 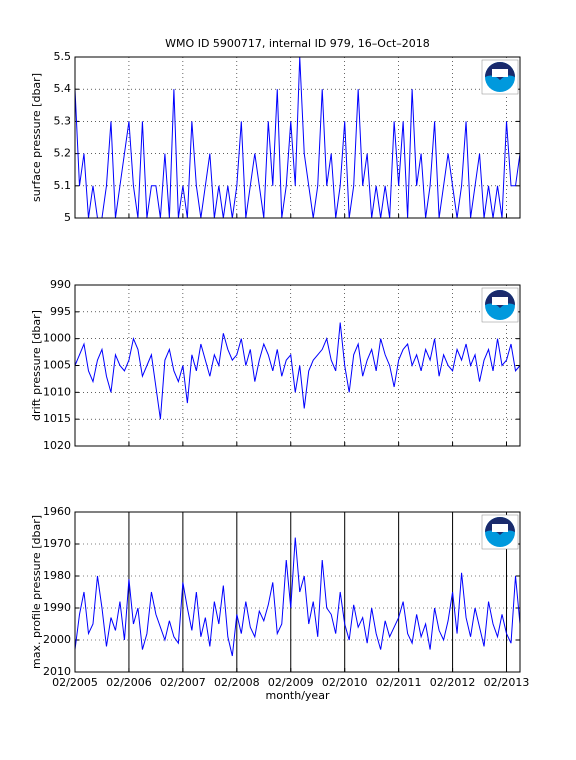 What do you see at coordinates (63, 56) in the screenshot?
I see `y-tick-label: 5.5` at bounding box center [63, 56].